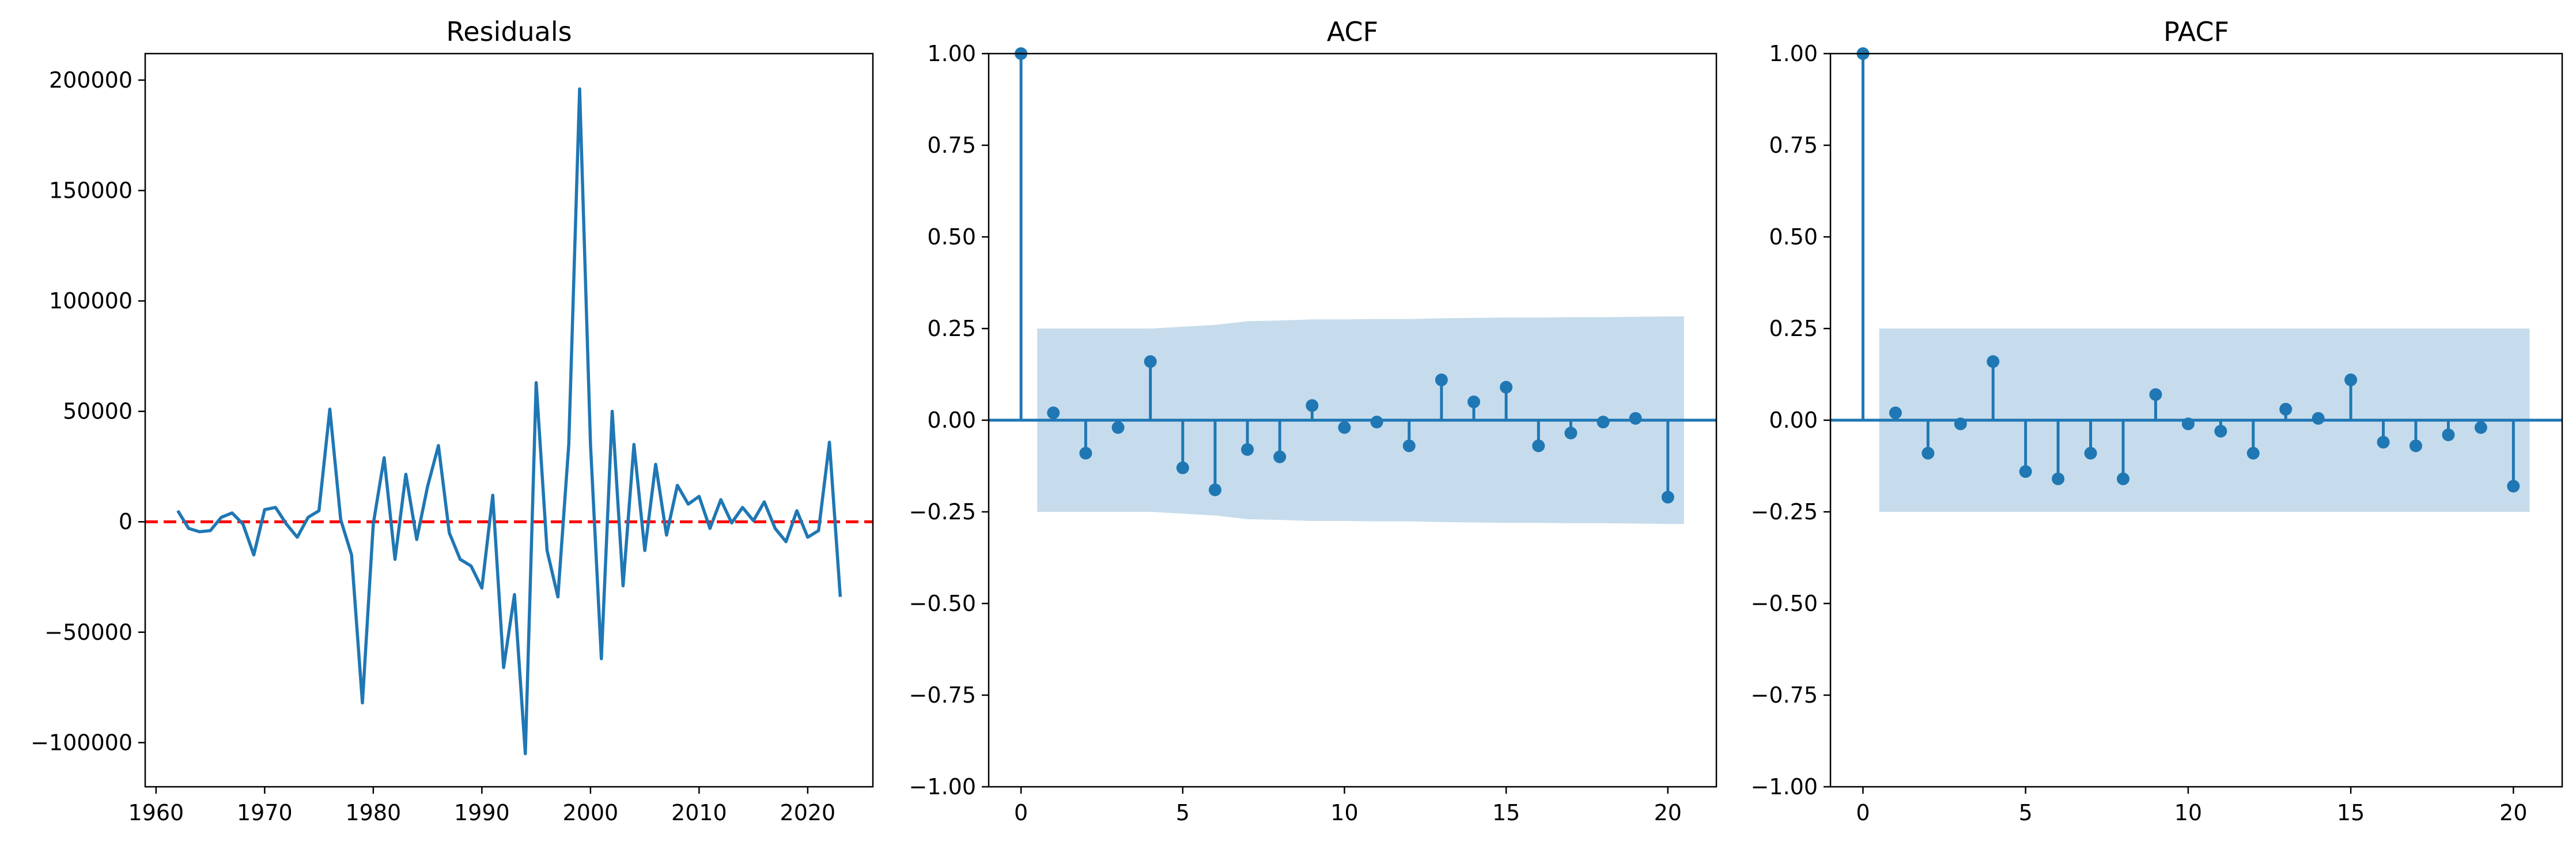 The width and height of the screenshot is (2576, 845). Describe the element at coordinates (2196, 32) in the screenshot. I see `chart-title: PACF` at that location.